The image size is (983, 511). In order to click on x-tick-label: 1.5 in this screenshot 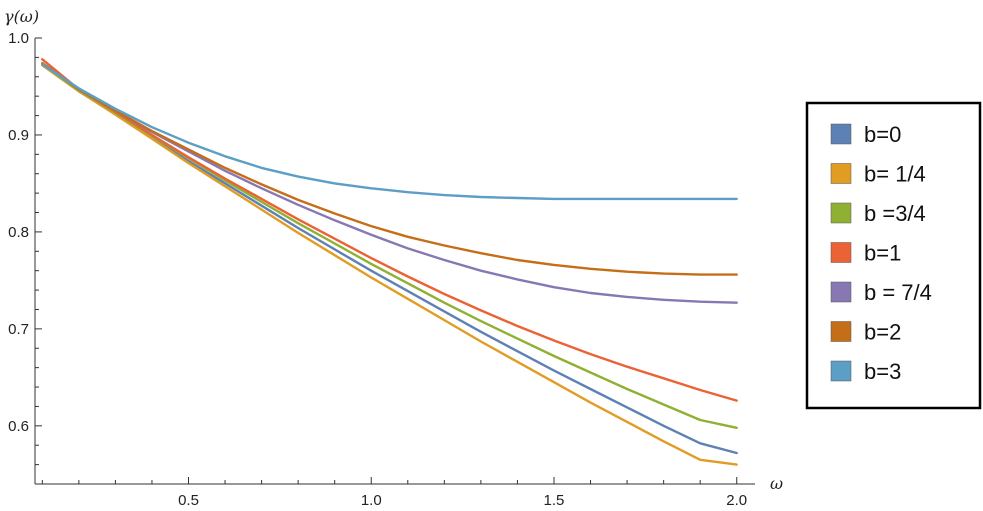, I will do `click(554, 500)`.